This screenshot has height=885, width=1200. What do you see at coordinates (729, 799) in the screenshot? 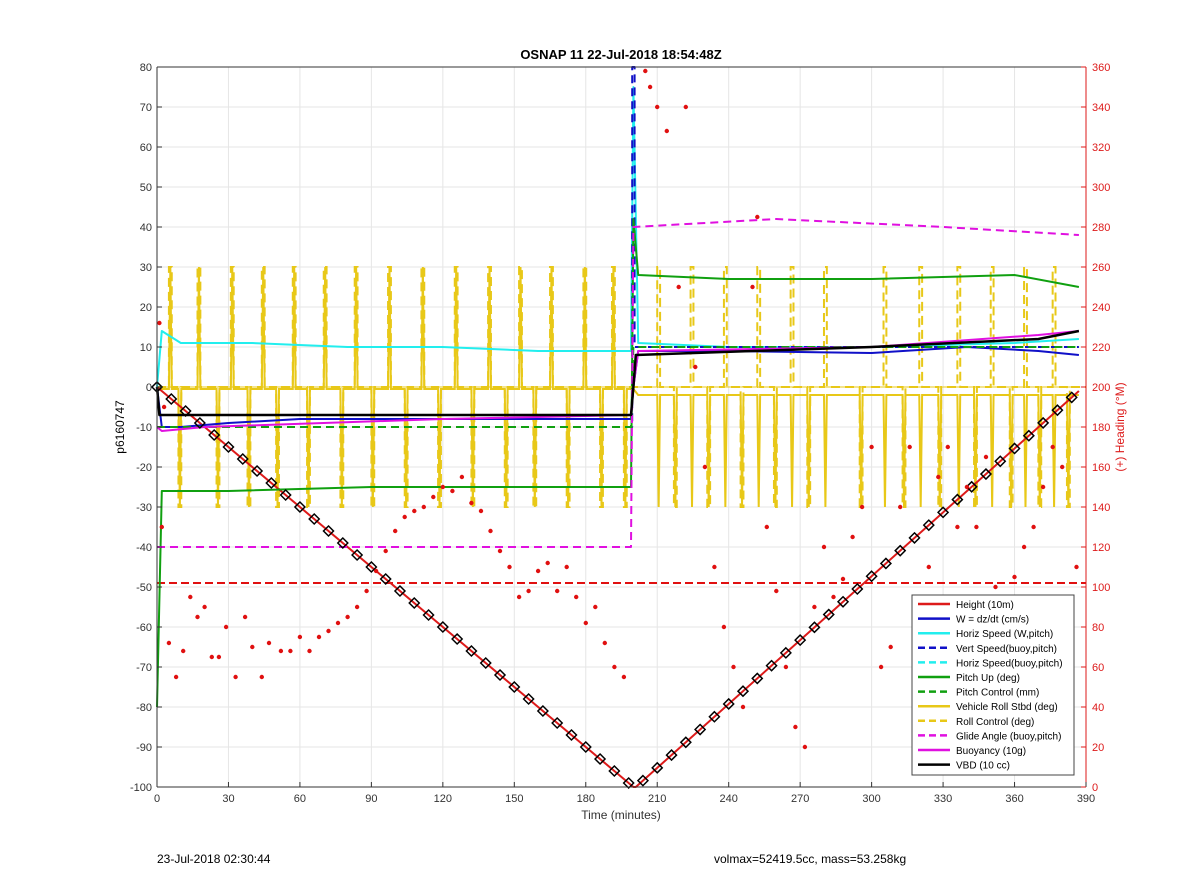
I see `x-tick-label: 240` at bounding box center [729, 799].